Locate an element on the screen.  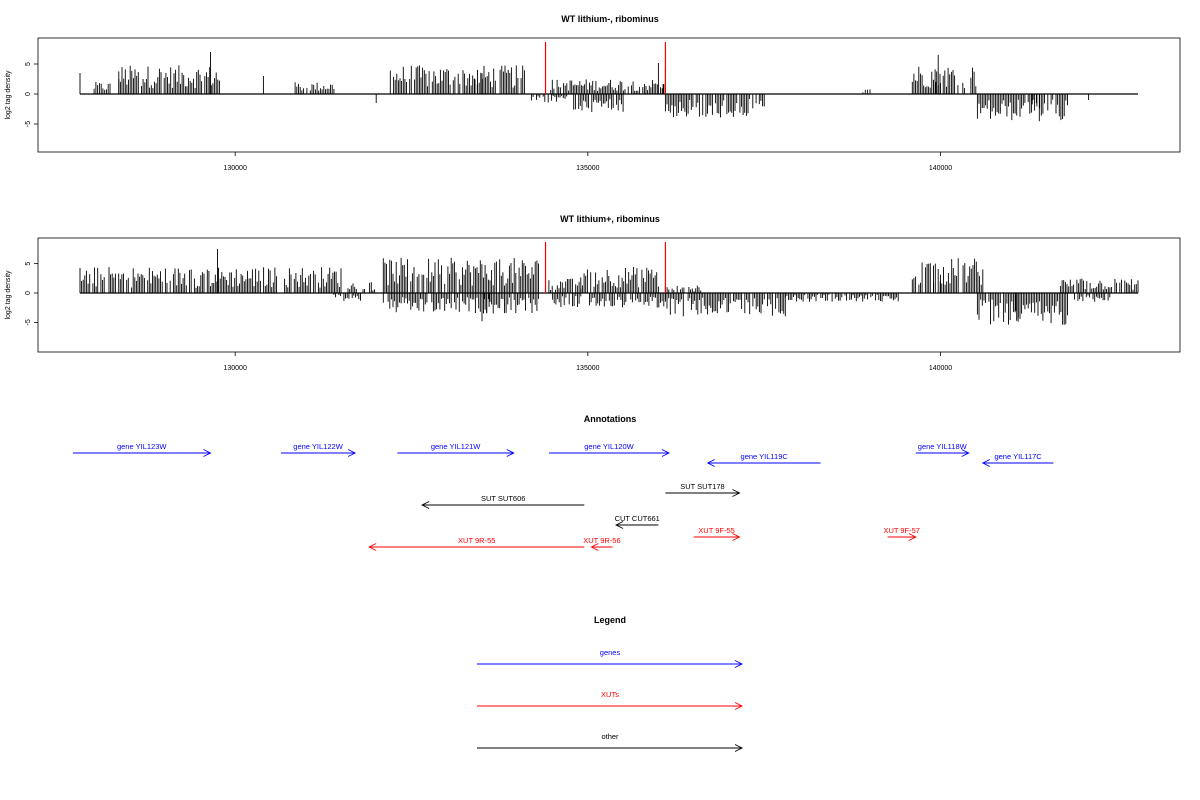
annotation-label: gene YIL123W is located at coordinates (142, 446).